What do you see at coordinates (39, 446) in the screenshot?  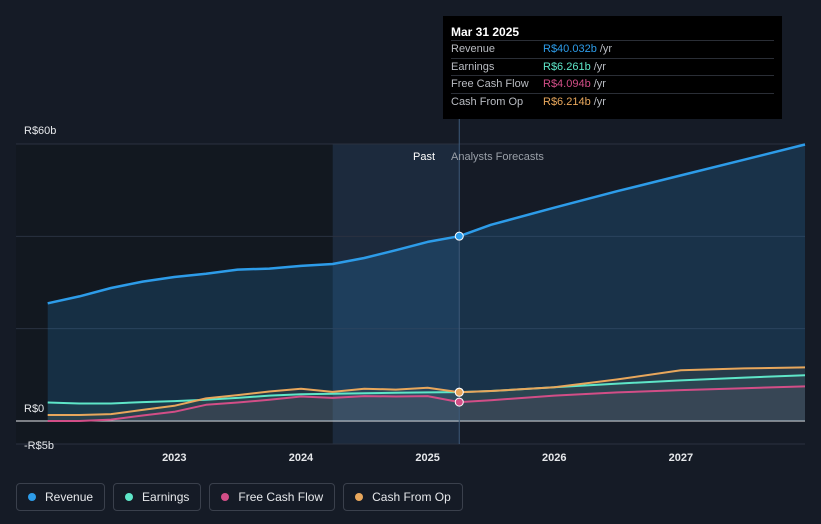 I see `y-tick-label: -R$5b` at bounding box center [39, 446].